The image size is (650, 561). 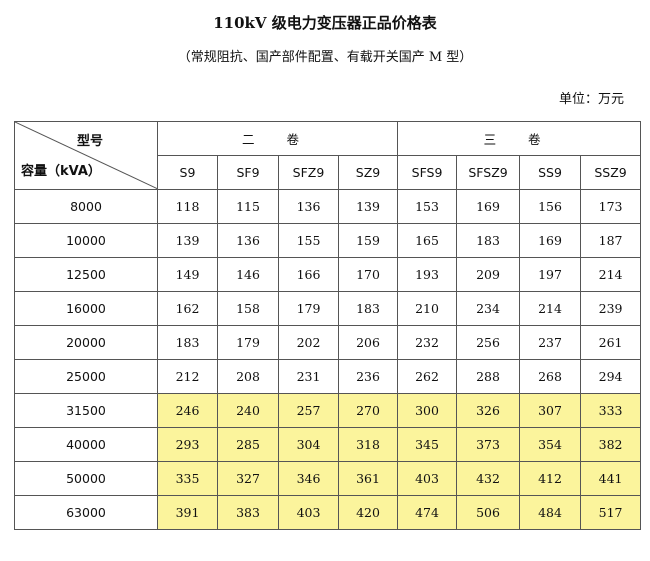 What do you see at coordinates (86, 478) in the screenshot?
I see `capacity-cell: 50000` at bounding box center [86, 478].